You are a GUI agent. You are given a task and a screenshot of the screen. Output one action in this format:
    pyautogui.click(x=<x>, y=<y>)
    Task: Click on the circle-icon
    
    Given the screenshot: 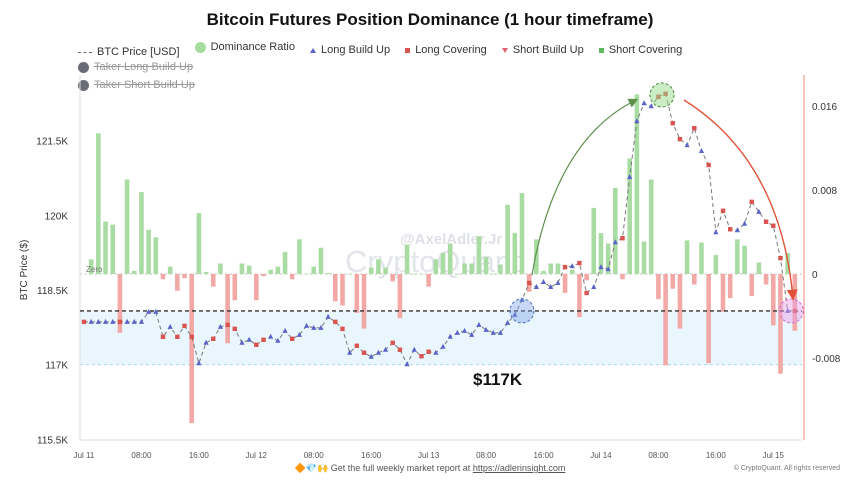 What is the action you would take?
    pyautogui.click(x=83, y=85)
    